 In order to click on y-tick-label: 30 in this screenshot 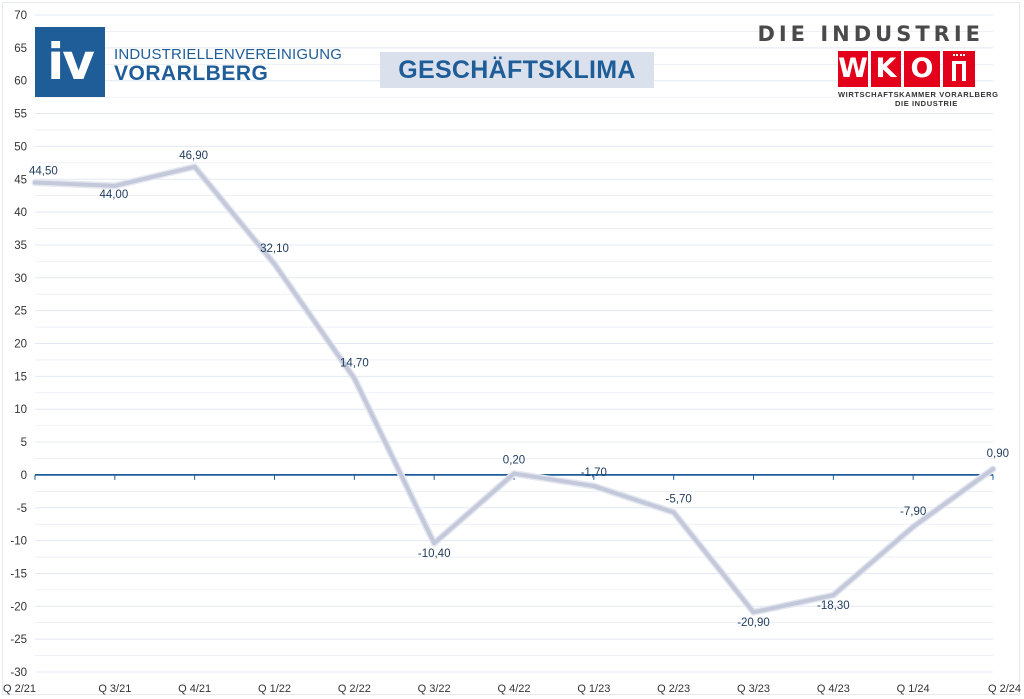, I will do `click(20, 279)`.